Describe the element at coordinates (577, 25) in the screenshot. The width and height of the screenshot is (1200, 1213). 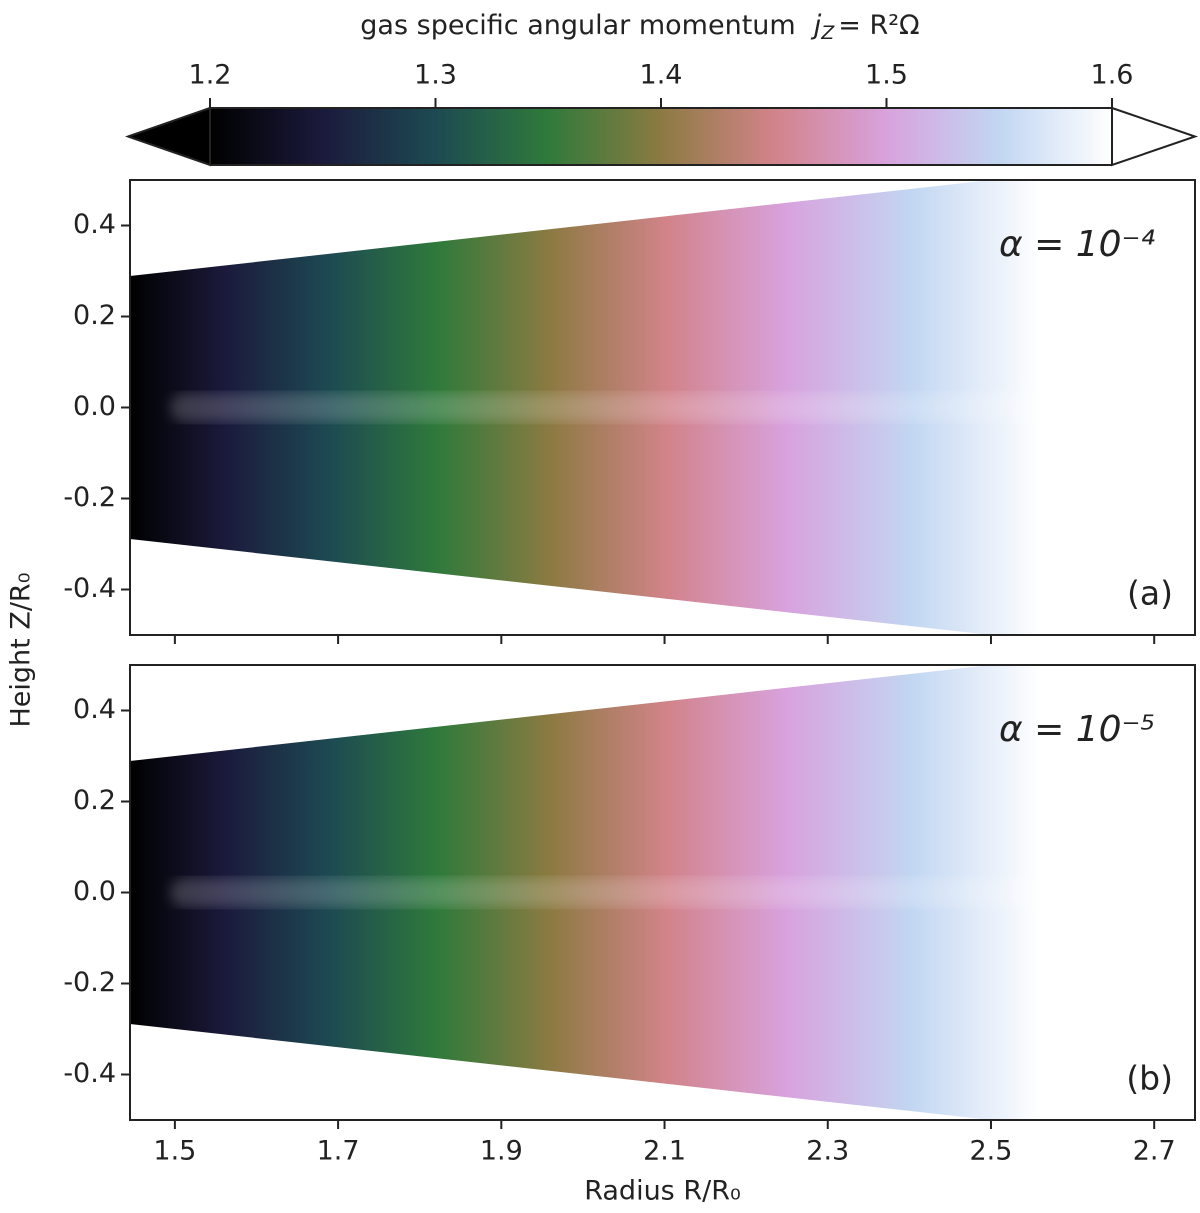
I see `colorbar-title-text: gas specific angular momentum` at that location.